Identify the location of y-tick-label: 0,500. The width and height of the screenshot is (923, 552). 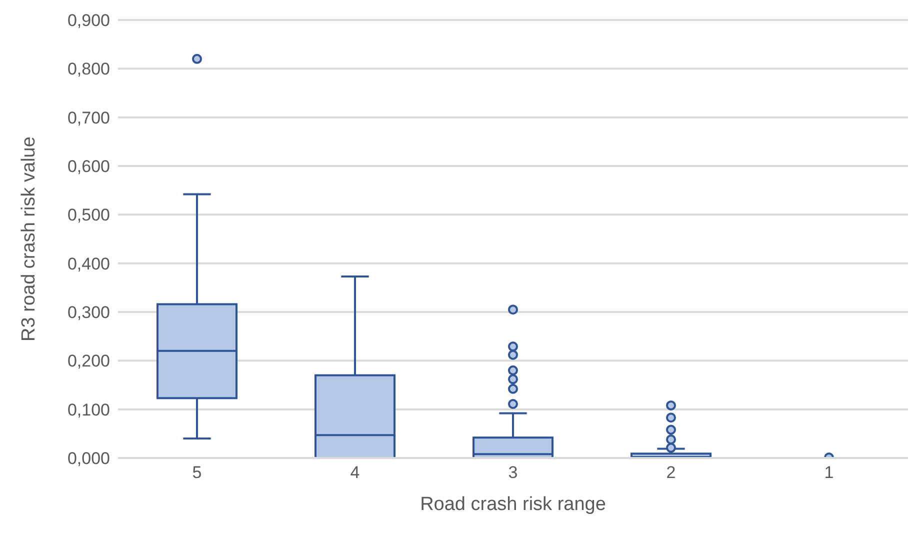
(88, 215).